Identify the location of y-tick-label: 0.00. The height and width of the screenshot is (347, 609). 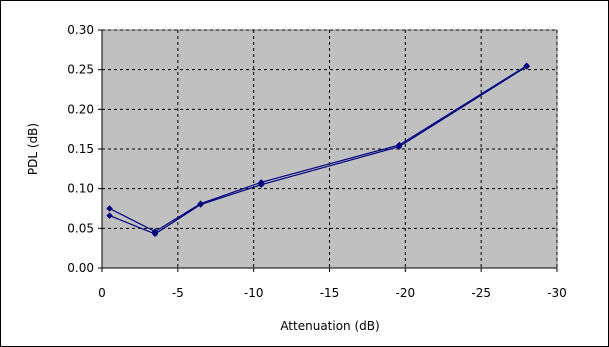
(80, 268).